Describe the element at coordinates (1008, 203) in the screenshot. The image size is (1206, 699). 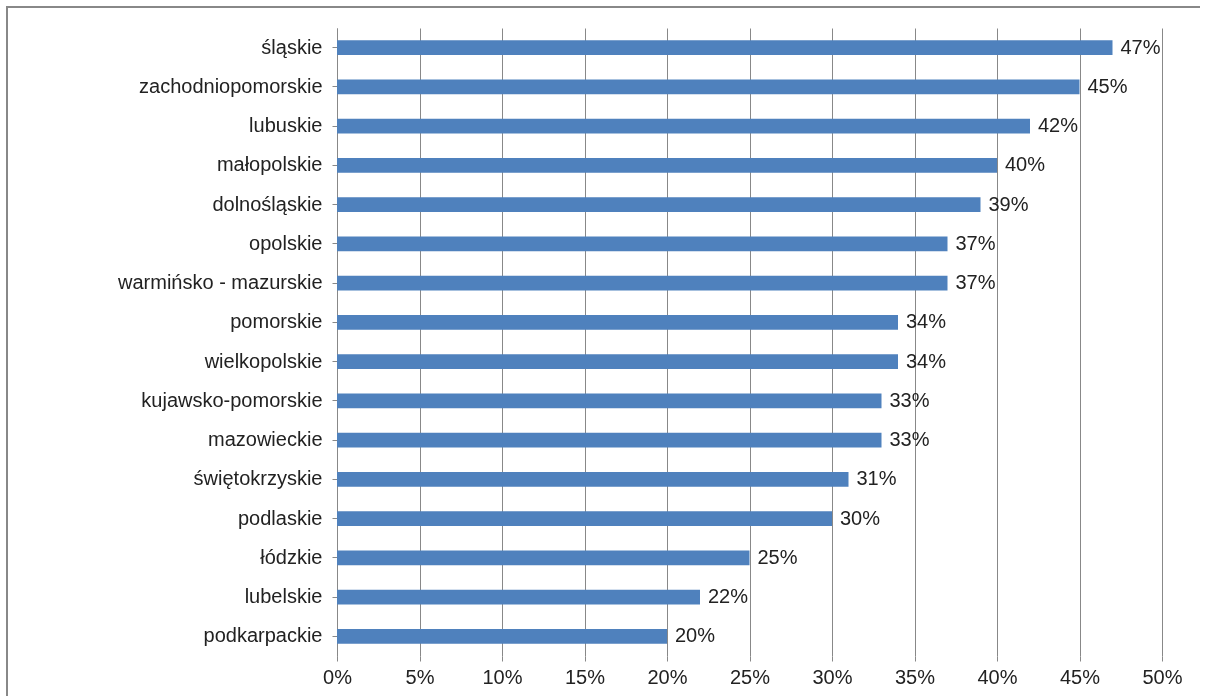
I see `data-label: 39%` at that location.